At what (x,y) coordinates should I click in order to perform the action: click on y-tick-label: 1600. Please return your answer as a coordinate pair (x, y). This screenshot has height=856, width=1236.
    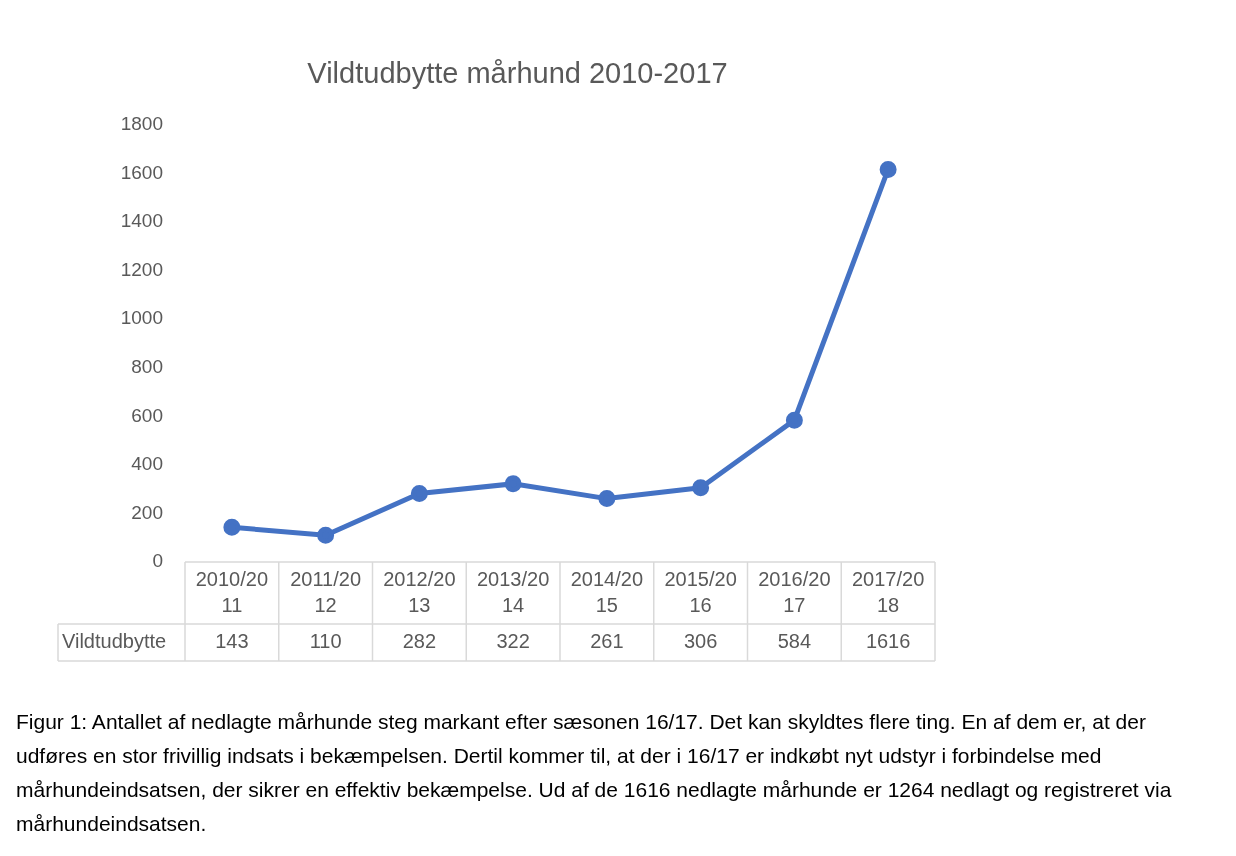
    Looking at the image, I should click on (141, 172).